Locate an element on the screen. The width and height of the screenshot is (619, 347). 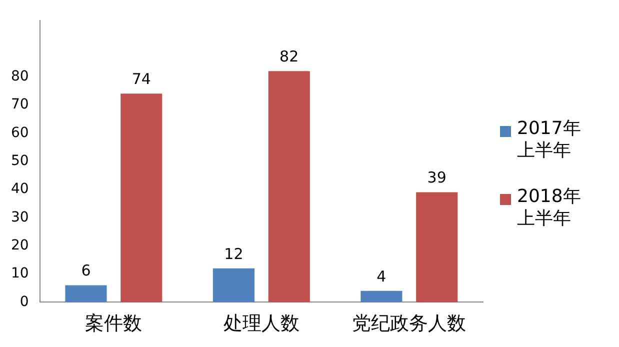
y-tick-label: 0 is located at coordinates (24, 301).